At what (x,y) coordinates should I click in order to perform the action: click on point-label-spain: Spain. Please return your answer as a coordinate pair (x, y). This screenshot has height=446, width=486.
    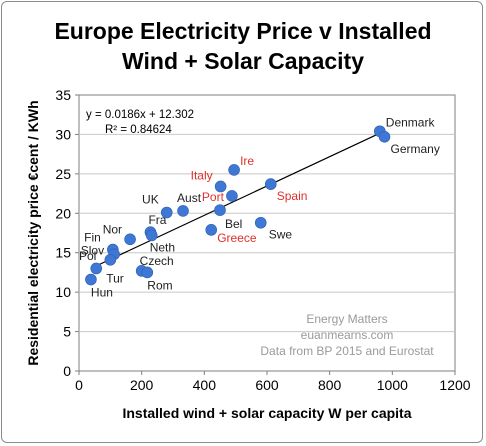
    Looking at the image, I should click on (292, 196).